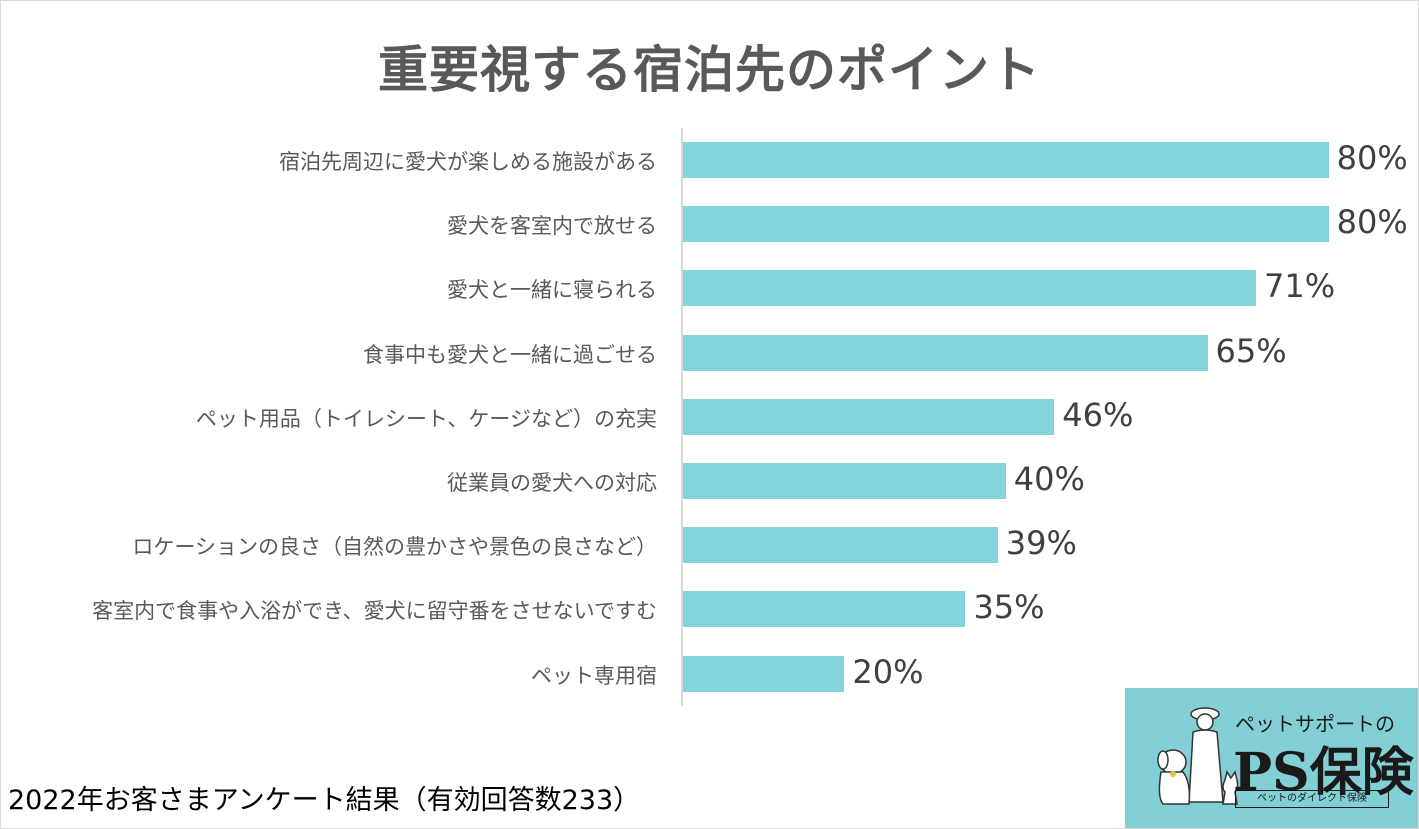  I want to click on value-label: 35%, so click(1009, 607).